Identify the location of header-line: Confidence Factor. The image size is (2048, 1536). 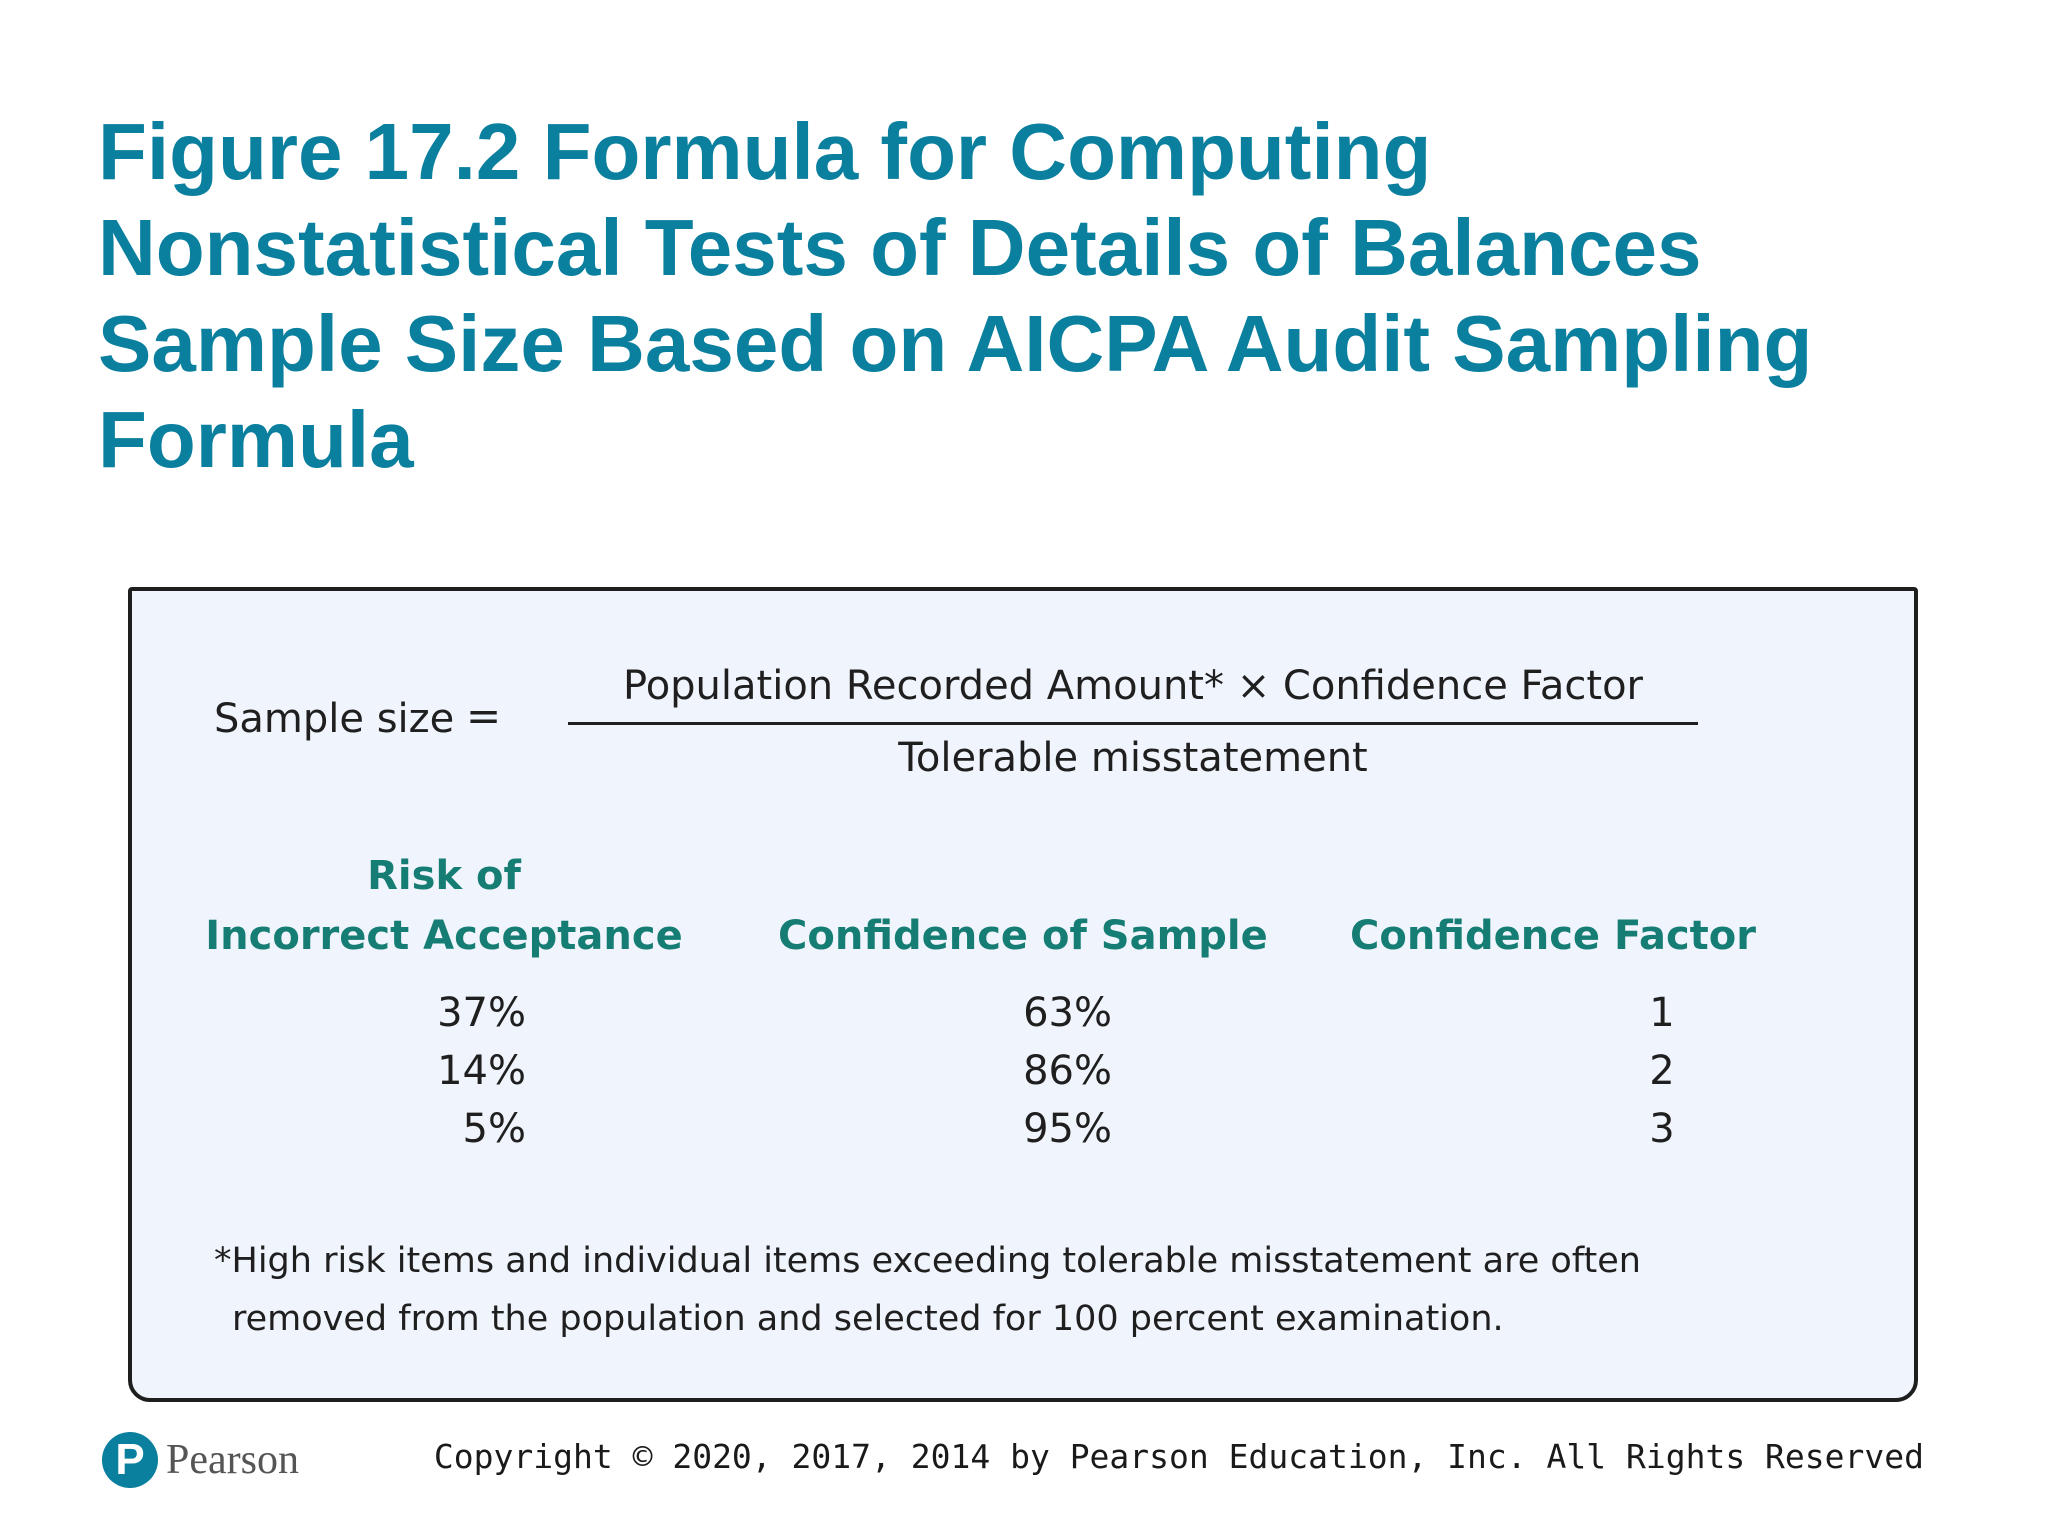
(1553, 936).